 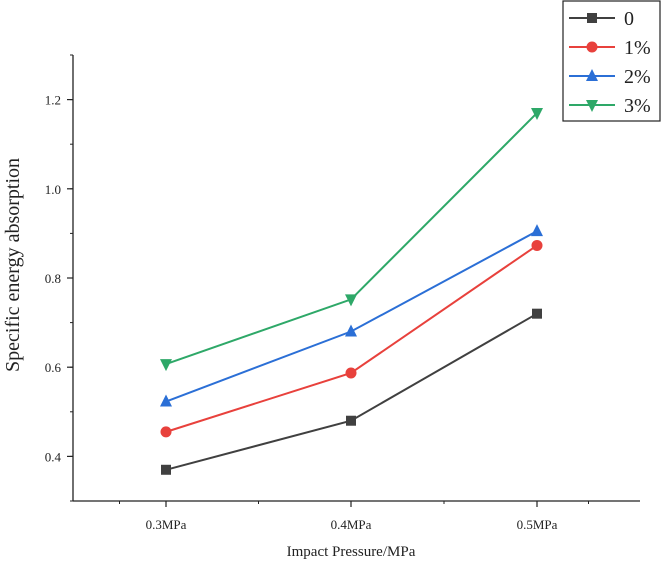 I want to click on legend-label: 3%, so click(x=637, y=106).